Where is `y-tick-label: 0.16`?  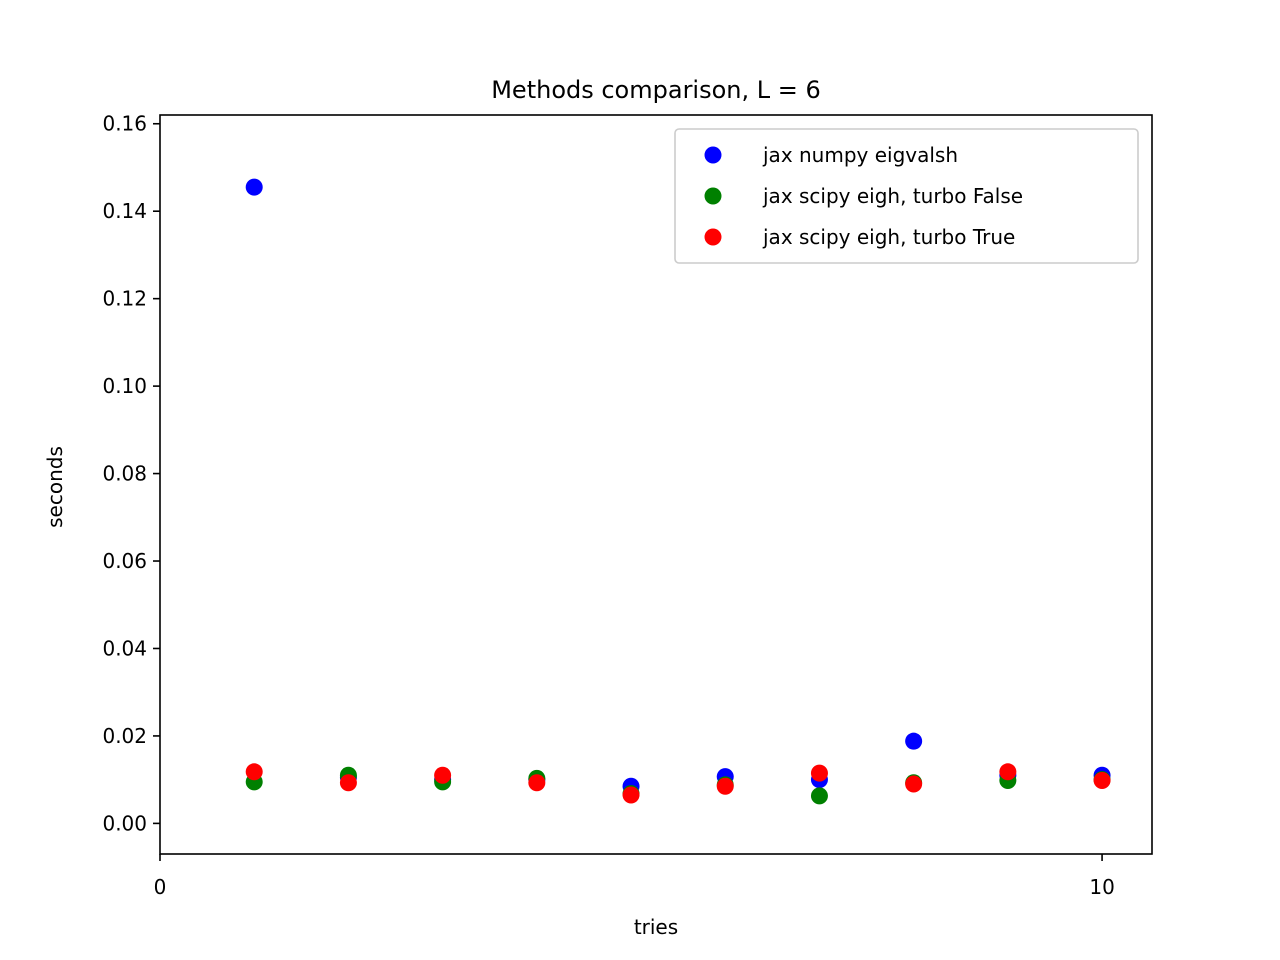
y-tick-label: 0.16 is located at coordinates (124, 124).